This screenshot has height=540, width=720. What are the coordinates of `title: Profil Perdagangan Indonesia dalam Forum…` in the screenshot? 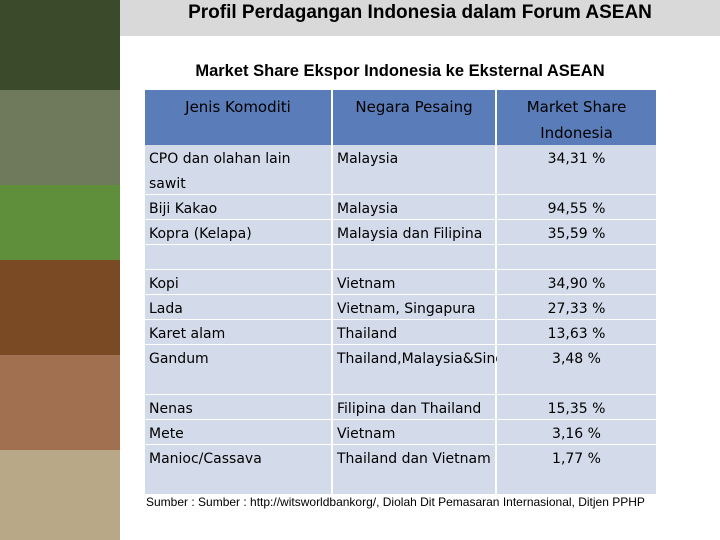 It's located at (420, 12).